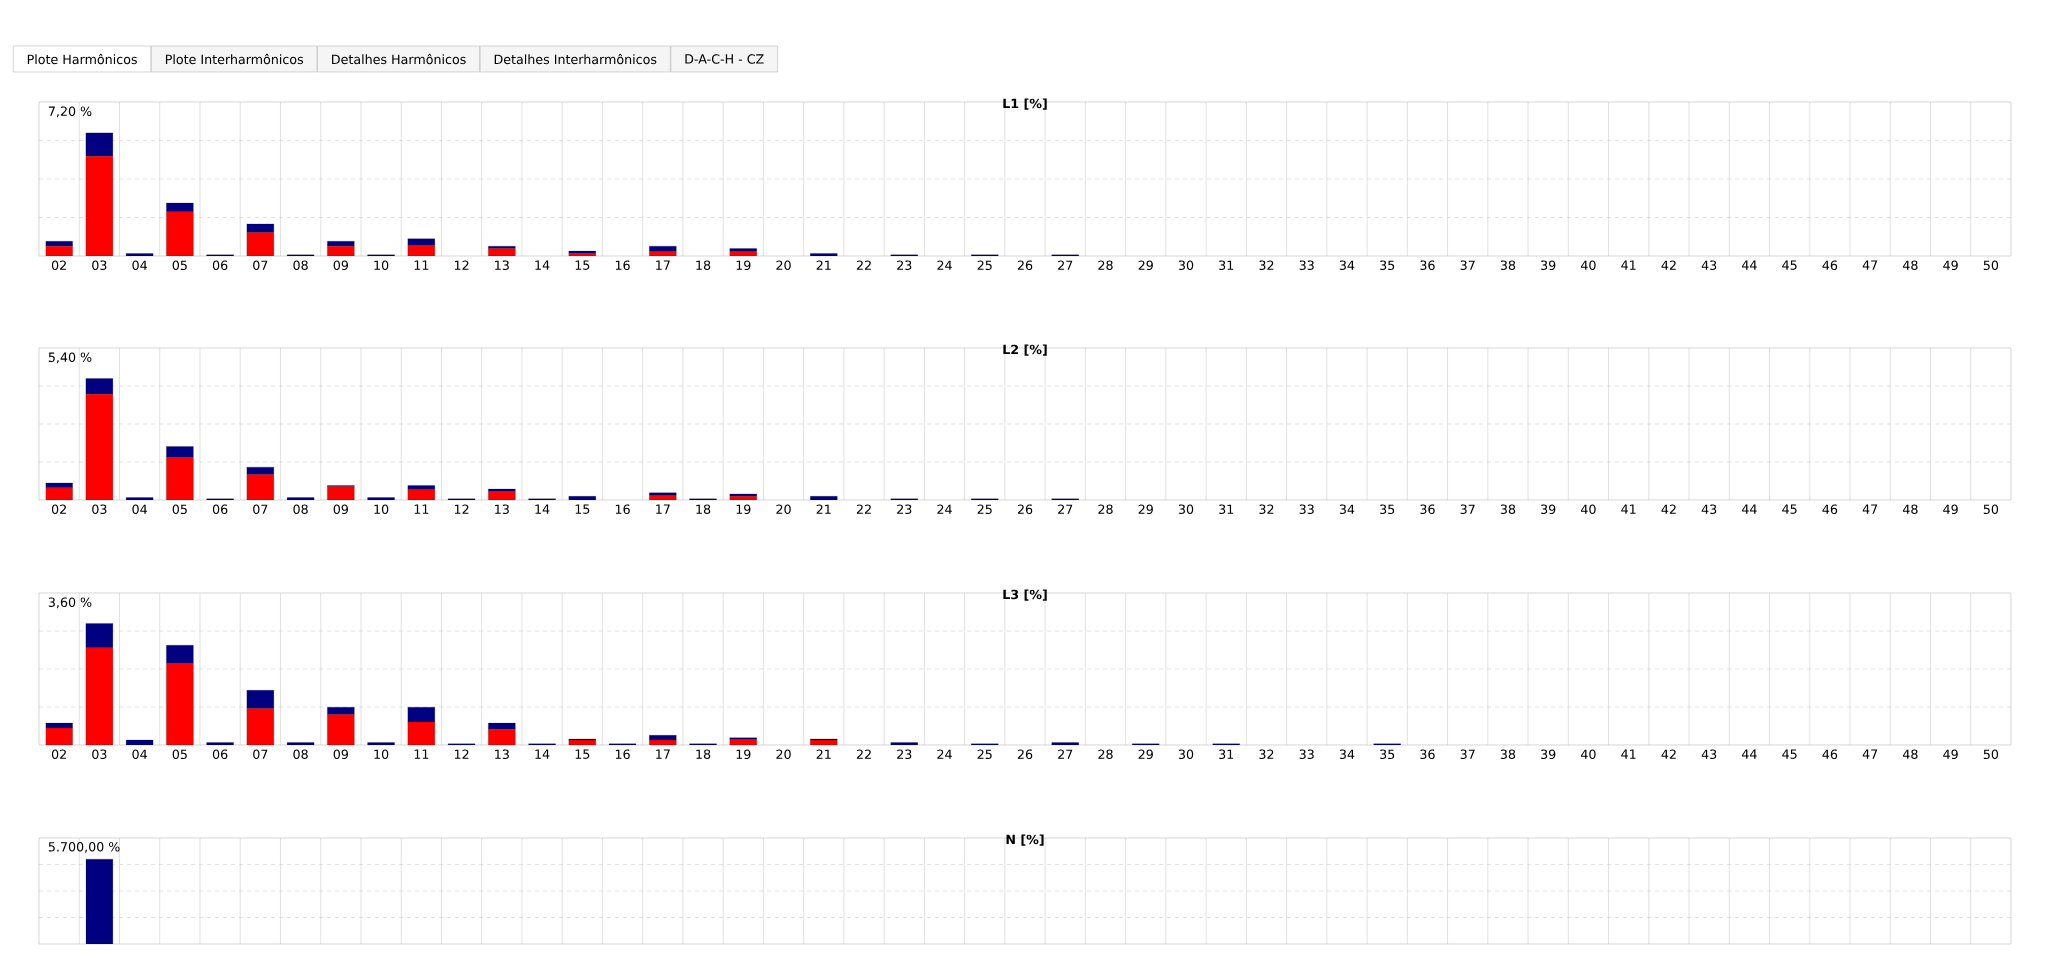  What do you see at coordinates (70, 603) in the screenshot?
I see `text: 3,60 %` at bounding box center [70, 603].